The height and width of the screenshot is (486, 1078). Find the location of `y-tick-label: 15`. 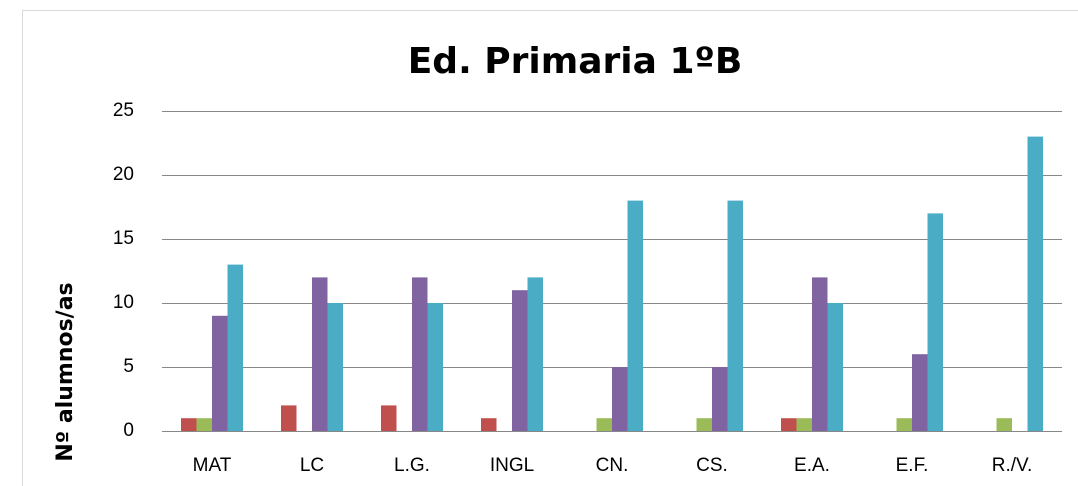

y-tick-label: 15 is located at coordinates (123, 238).